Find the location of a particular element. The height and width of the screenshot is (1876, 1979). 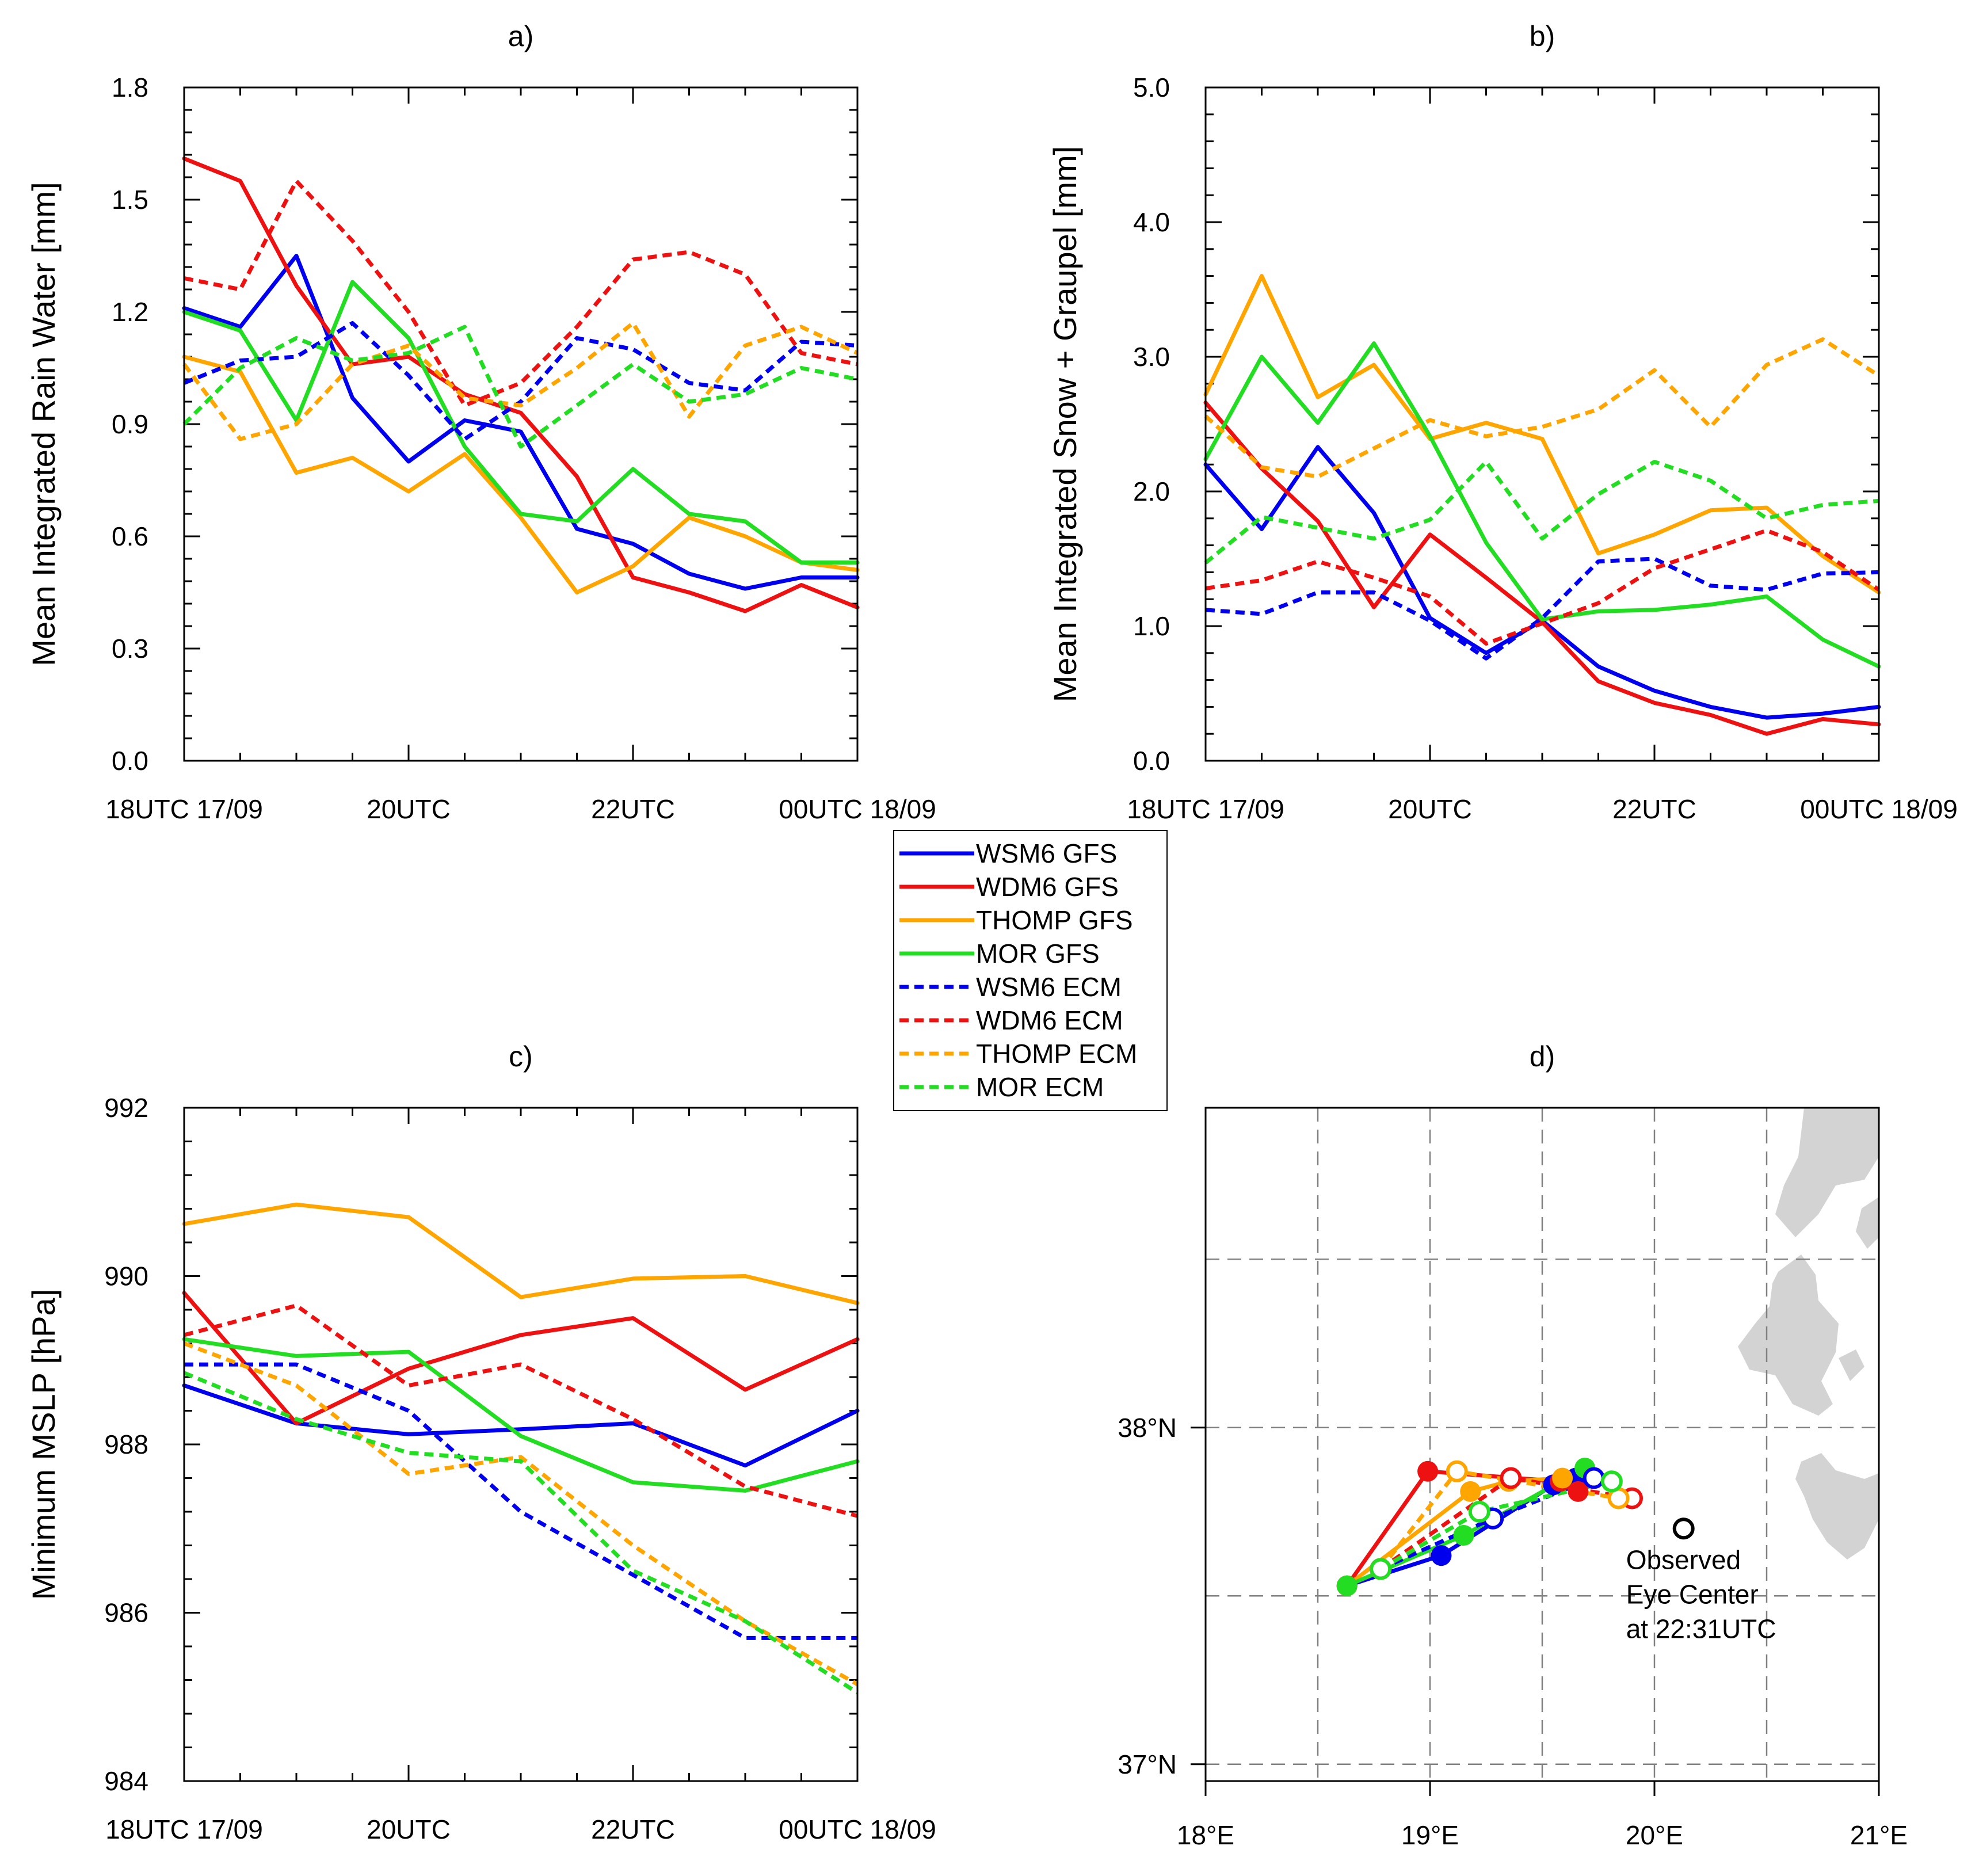

map-frame is located at coordinates (1542, 1444).